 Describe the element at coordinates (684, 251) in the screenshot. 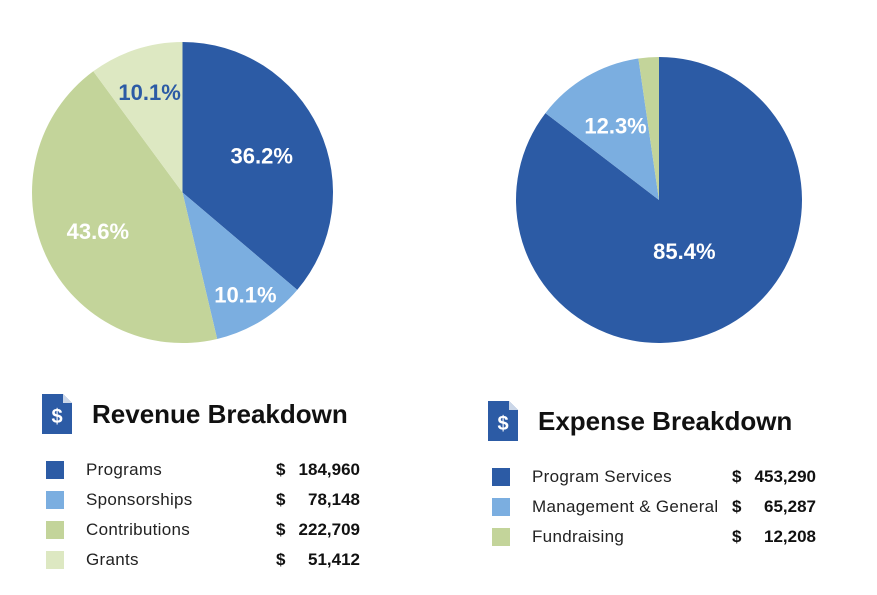

I see `pie-slice-label: 85.4%` at that location.